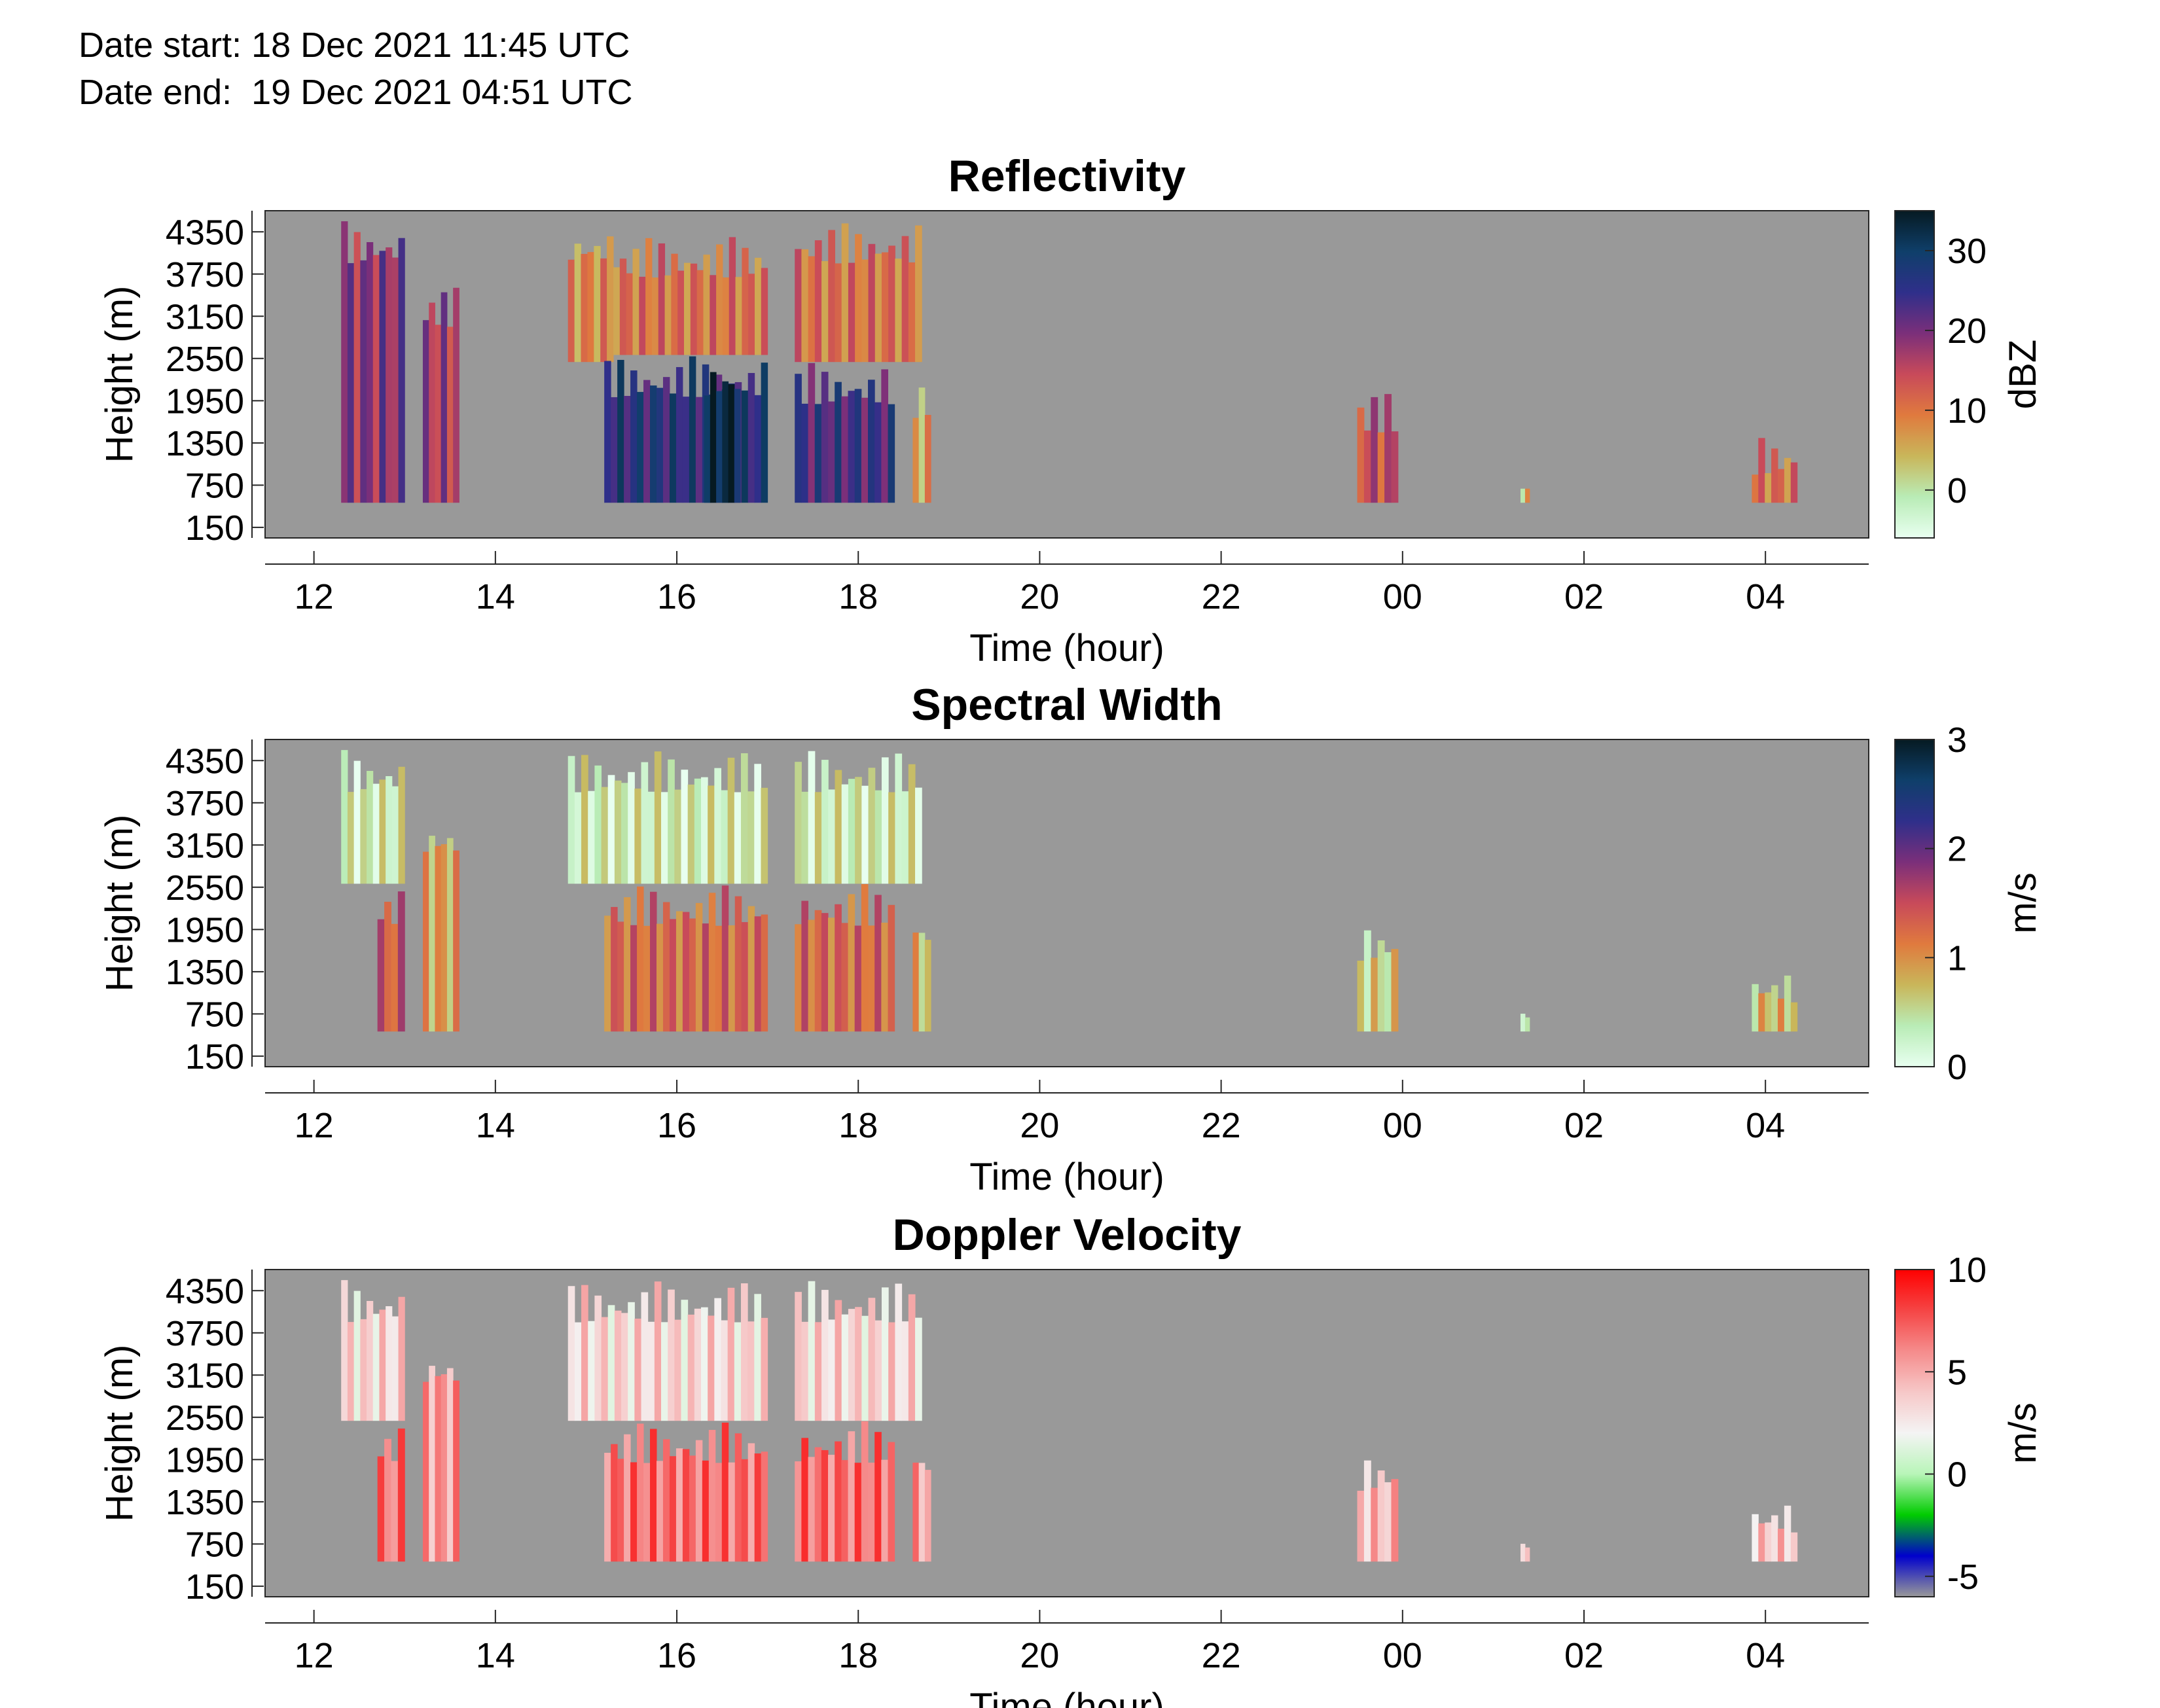 Image resolution: width=2160 pixels, height=1708 pixels. Describe the element at coordinates (1039, 597) in the screenshot. I see `x-tick-label: 20` at that location.